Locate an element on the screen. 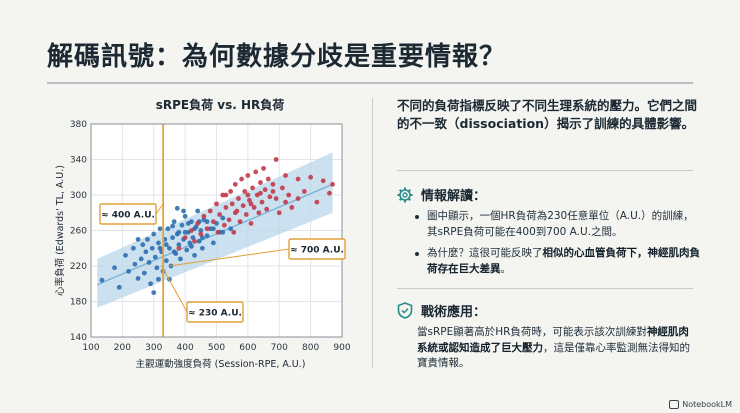 This screenshot has width=740, height=413. x-tick-label: 100 is located at coordinates (90, 348).